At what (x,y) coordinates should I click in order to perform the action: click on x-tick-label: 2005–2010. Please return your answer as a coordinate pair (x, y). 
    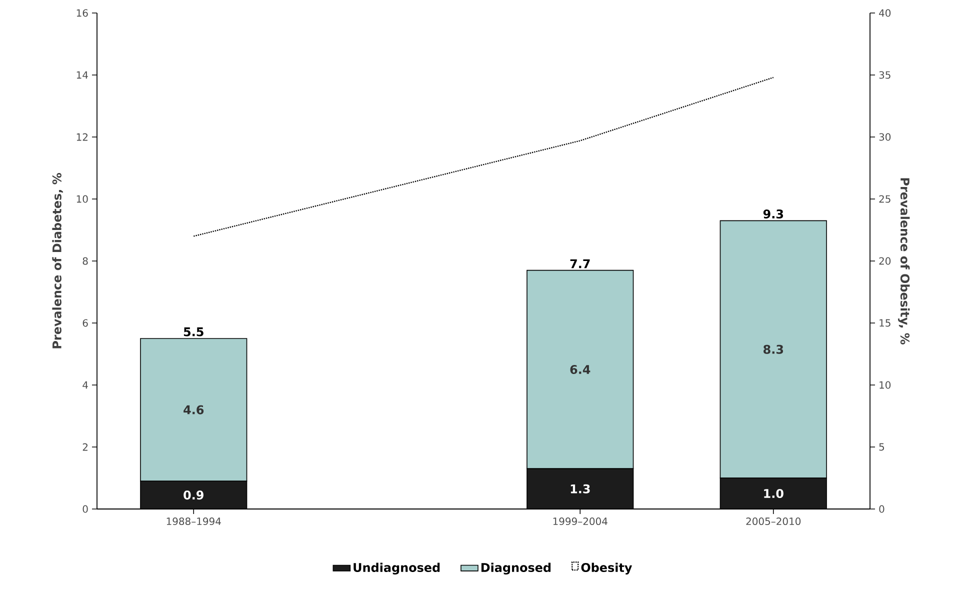
    Looking at the image, I should click on (773, 522).